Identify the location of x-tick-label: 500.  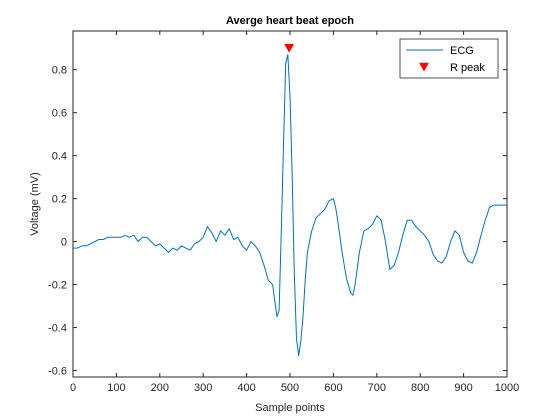
(290, 388).